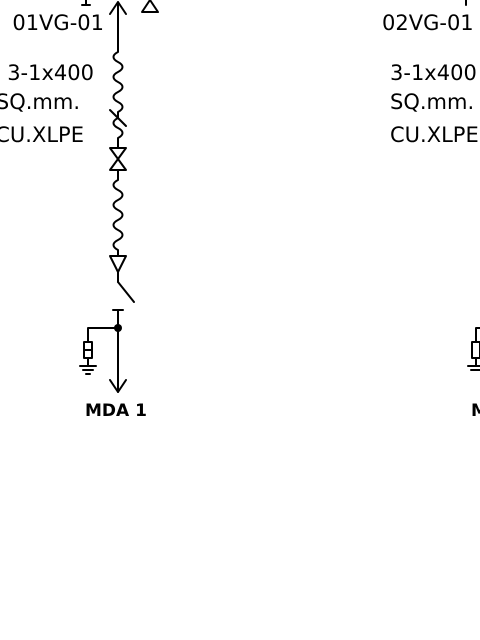 This screenshot has width=480, height=640. What do you see at coordinates (116, 411) in the screenshot?
I see `left-destination-label: MDA 1` at bounding box center [116, 411].